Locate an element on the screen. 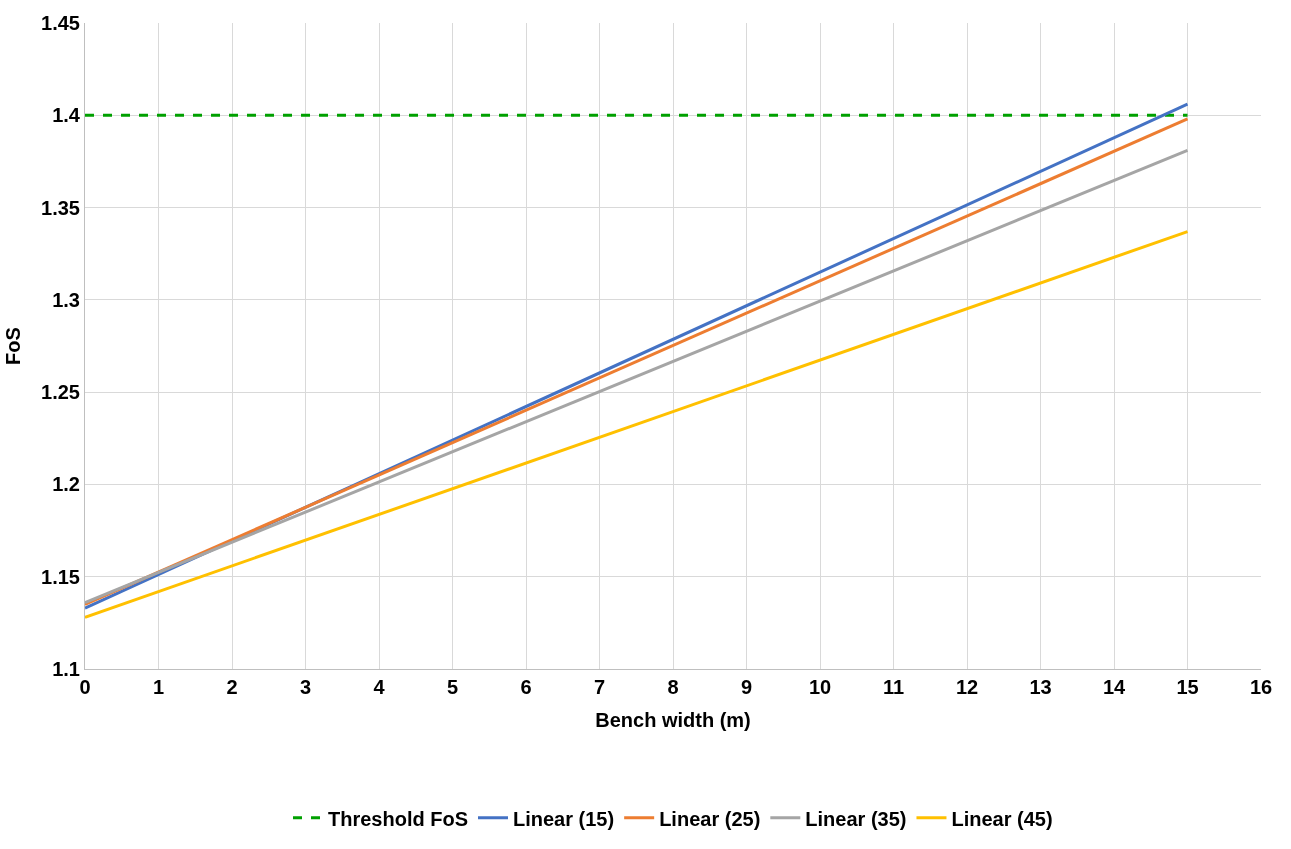  y-tick-label: 1.25 is located at coordinates (60, 392).